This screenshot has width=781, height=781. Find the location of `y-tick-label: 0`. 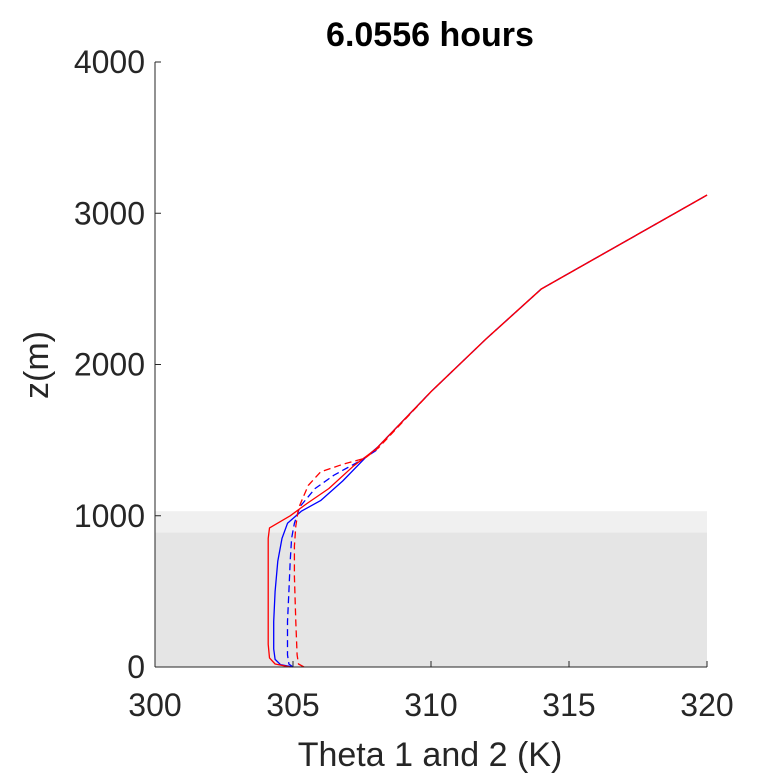

y-tick-label: 0 is located at coordinates (136, 667).